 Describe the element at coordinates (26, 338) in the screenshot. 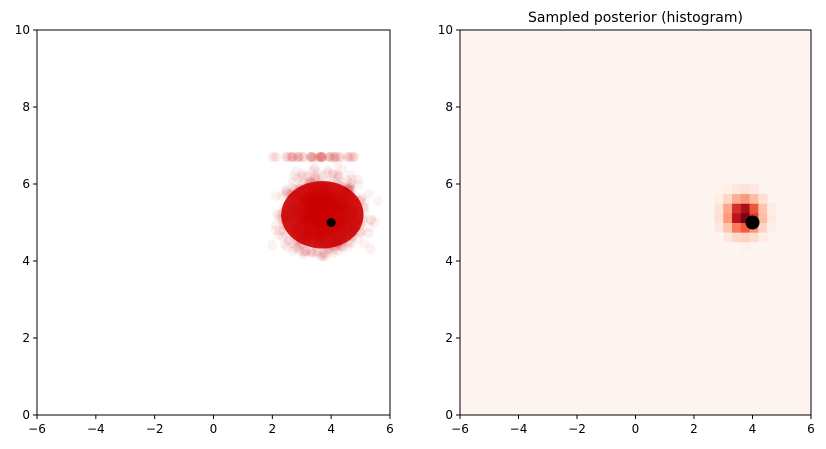

I see `y-tick-label: 2` at that location.